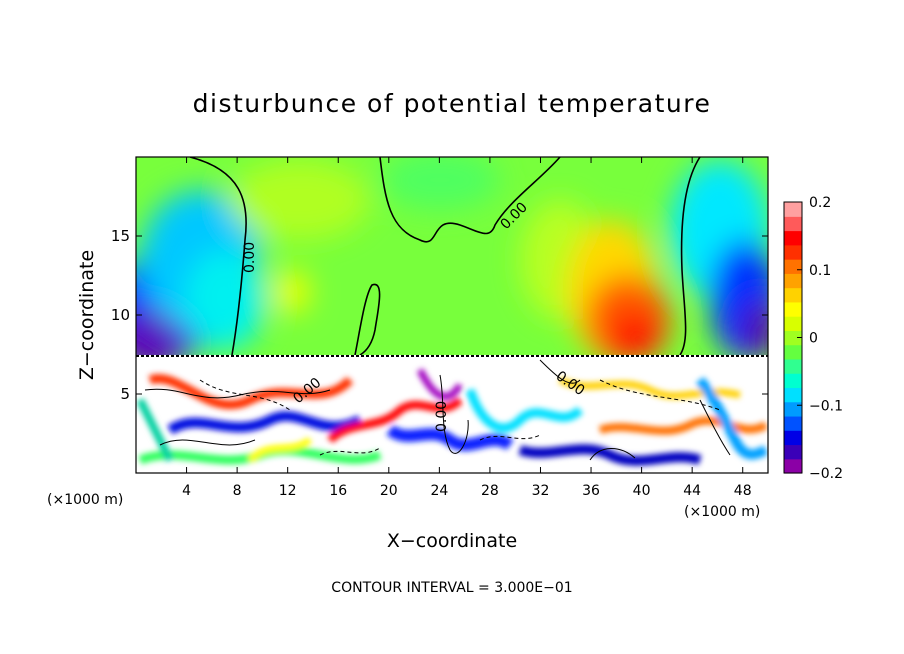 This screenshot has height=654, width=904. I want to click on x-tick-label: 28, so click(490, 491).